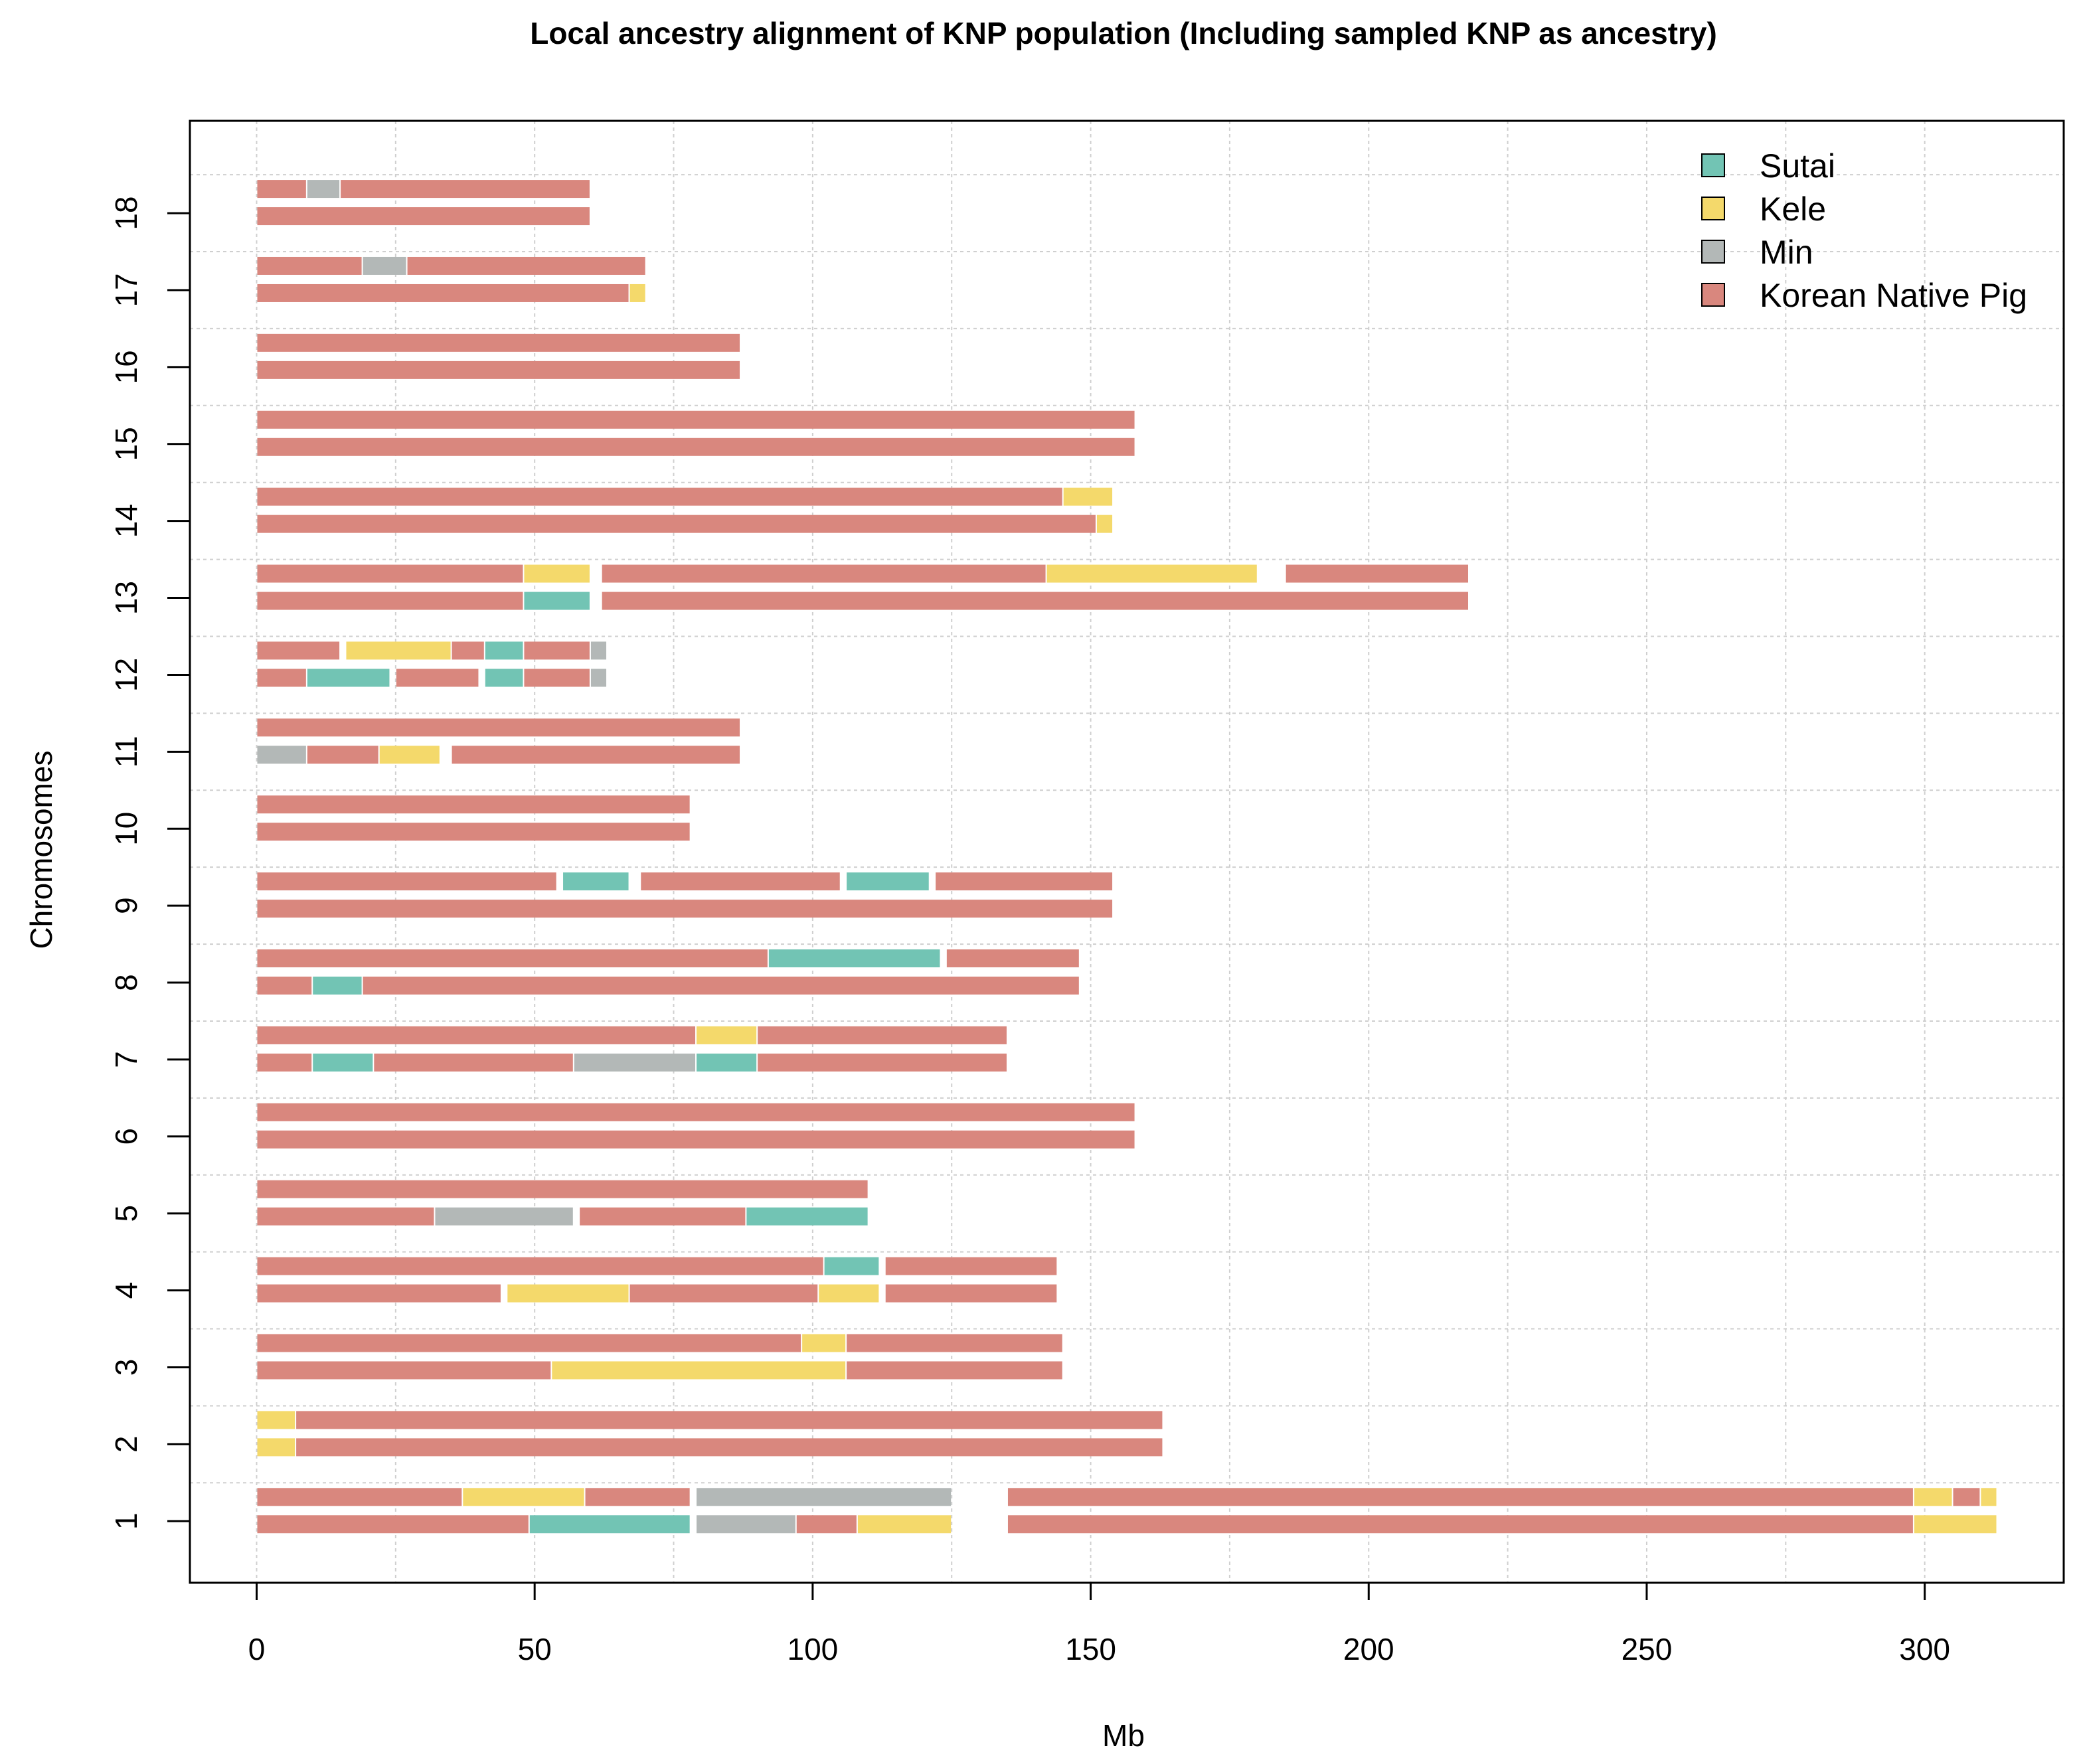 The image size is (2079, 1764). I want to click on segment-chr11-hap2-min, so click(281, 755).